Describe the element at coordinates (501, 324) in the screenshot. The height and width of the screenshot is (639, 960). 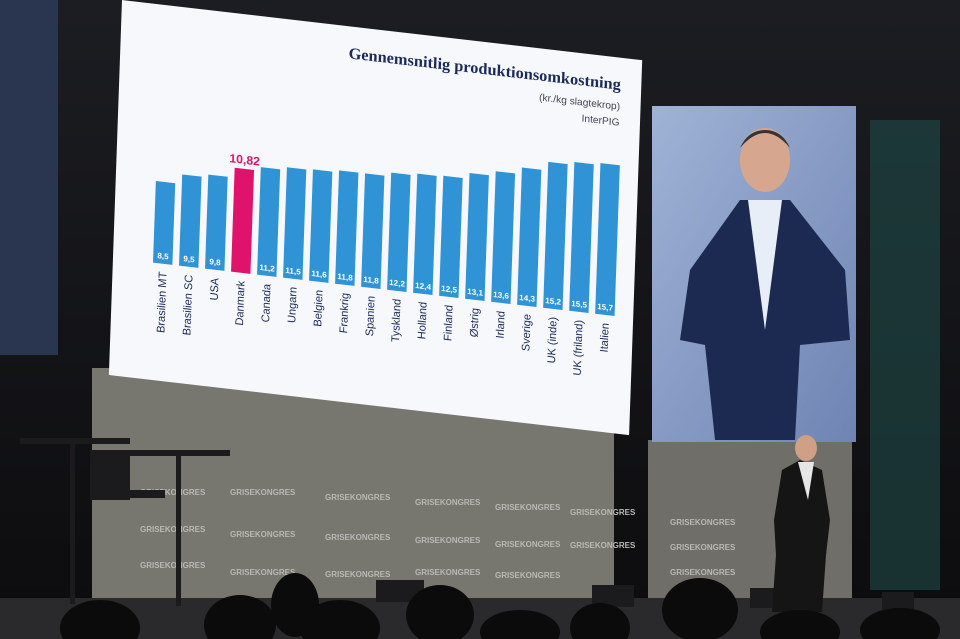
I see `x-tick-label: Irland` at that location.